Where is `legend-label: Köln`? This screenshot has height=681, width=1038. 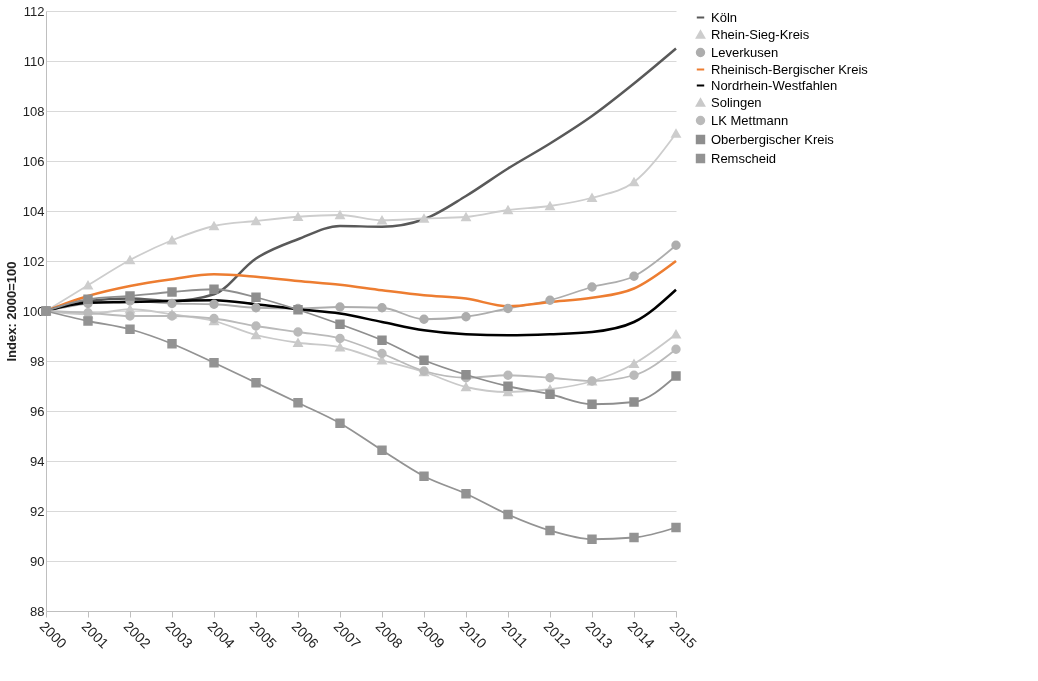 legend-label: Köln is located at coordinates (724, 17).